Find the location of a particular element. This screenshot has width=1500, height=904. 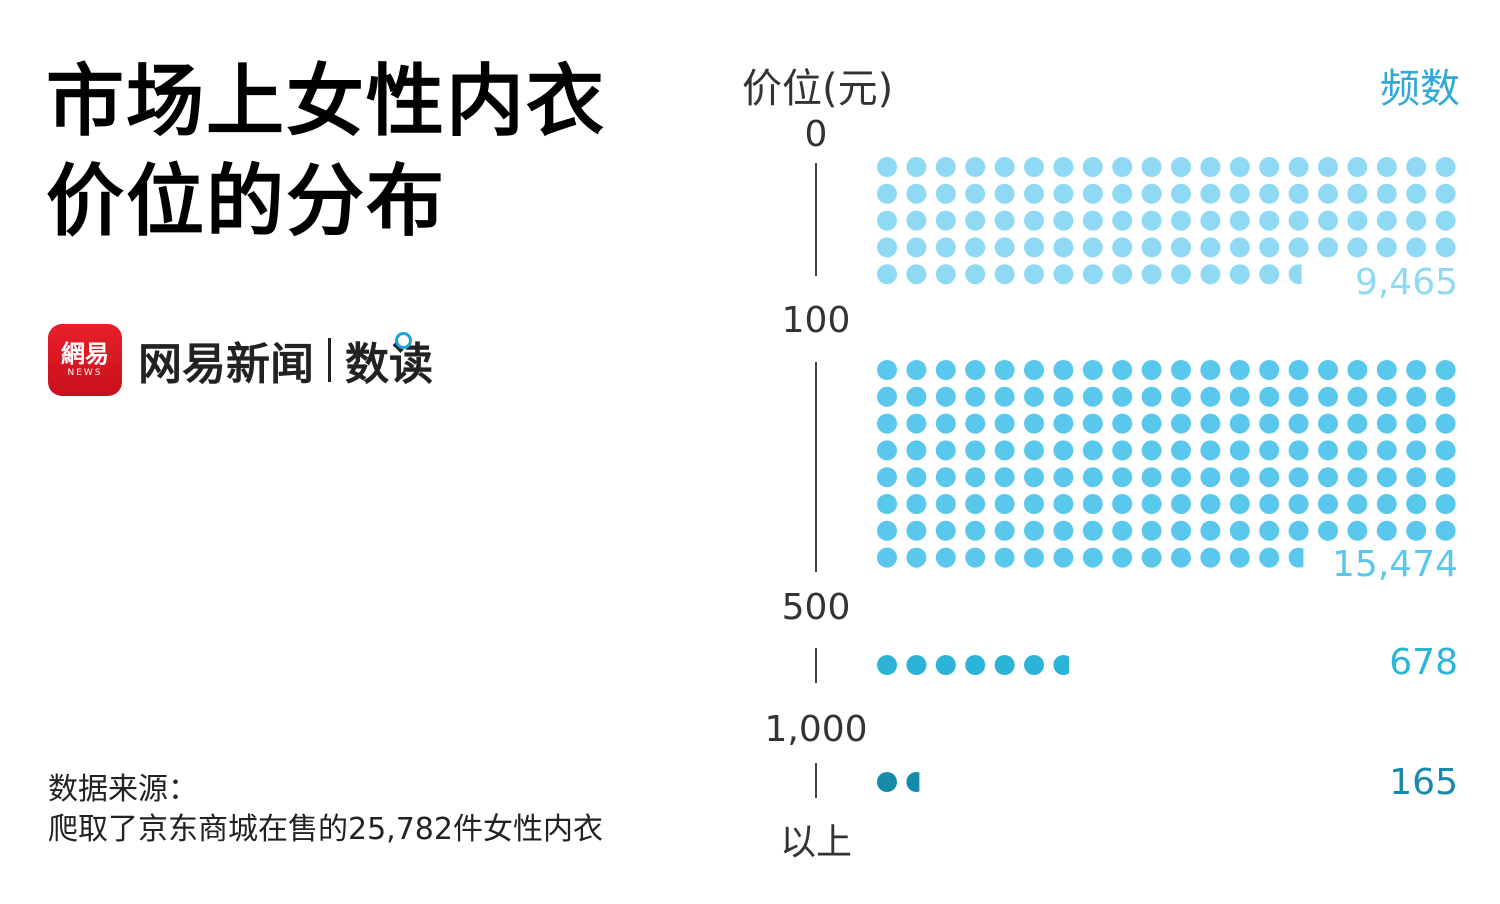

tick-label-100: 100 is located at coordinates (816, 320).